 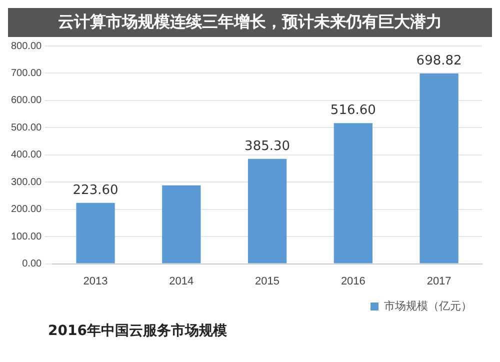 What do you see at coordinates (353, 281) in the screenshot?
I see `x-tick-label: 2016` at bounding box center [353, 281].